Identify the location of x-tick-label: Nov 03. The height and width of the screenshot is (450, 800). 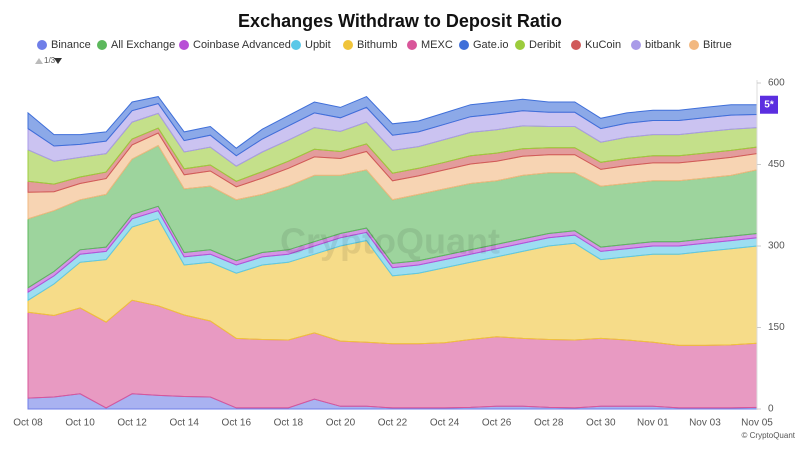
(705, 423).